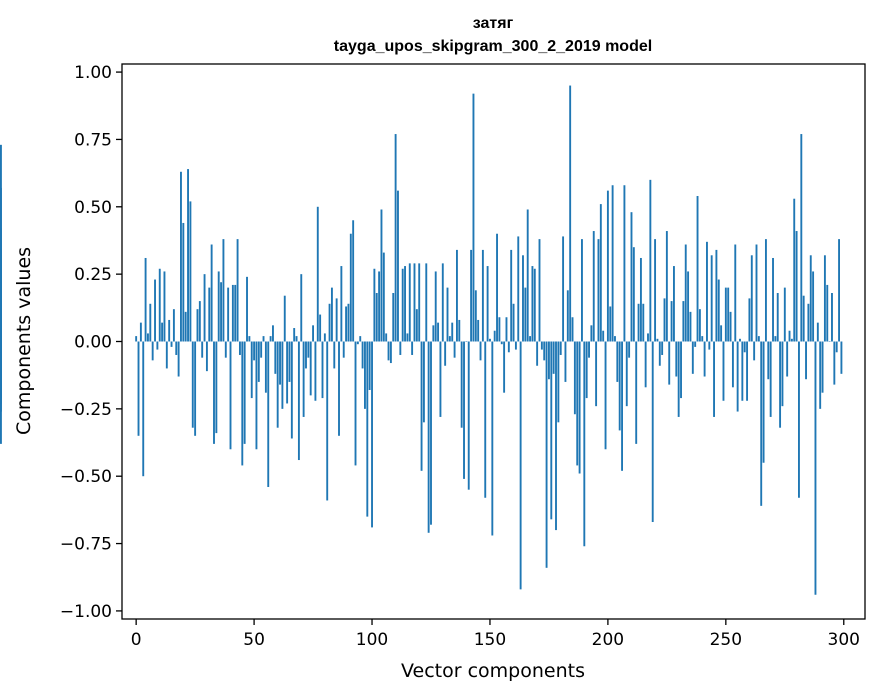  What do you see at coordinates (495, 634) in the screenshot?
I see `x-axis: 0 50 100 150 200 250 300` at bounding box center [495, 634].